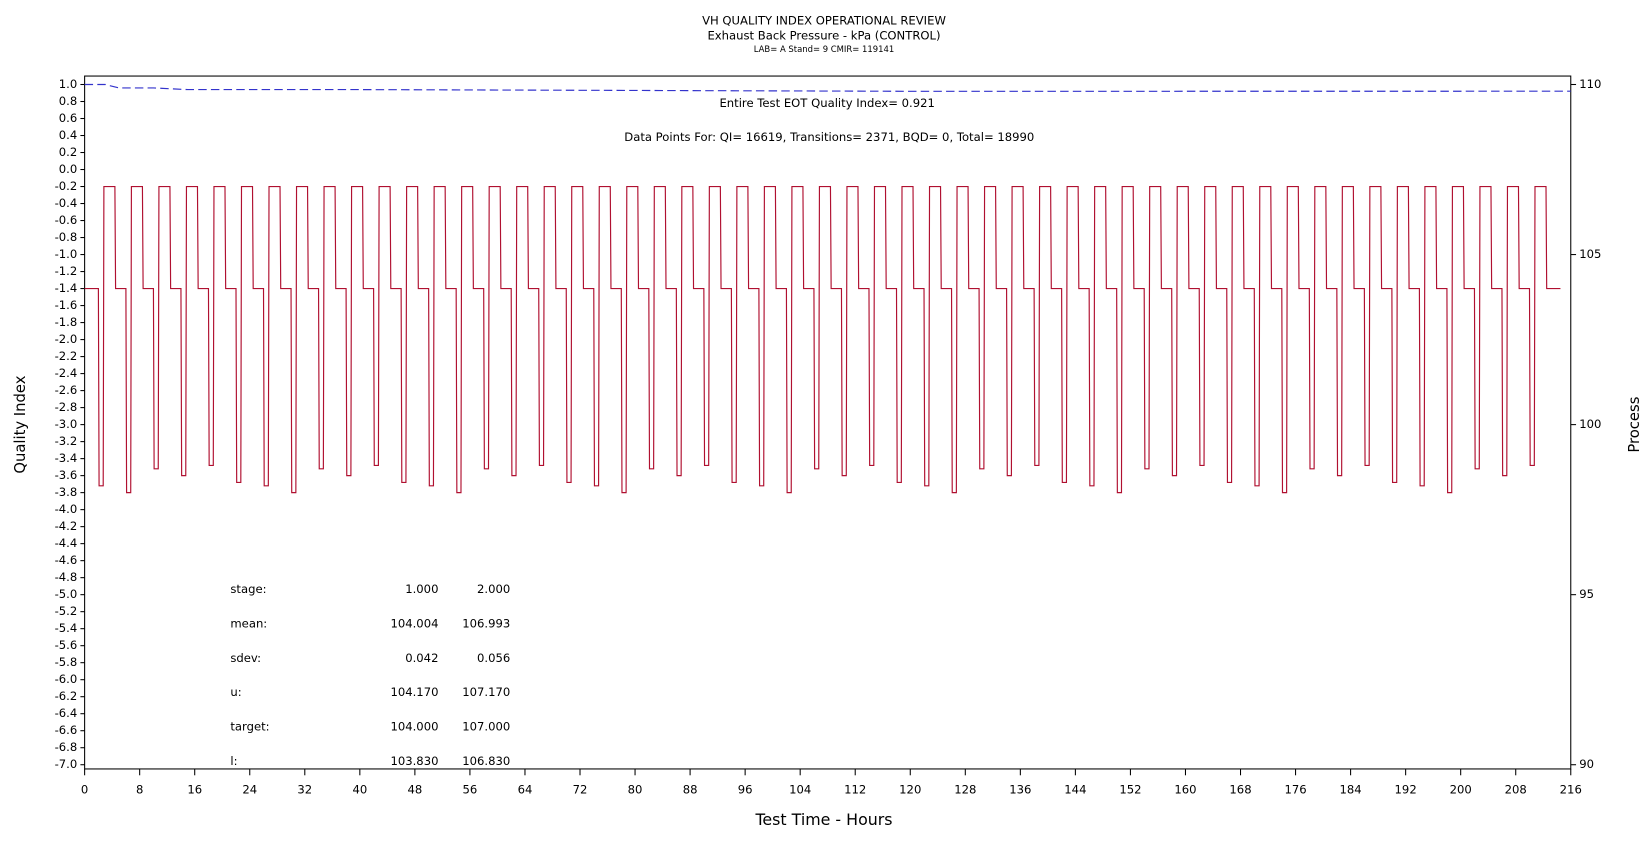  I want to click on y-tick-label: 0.4, so click(68, 135).